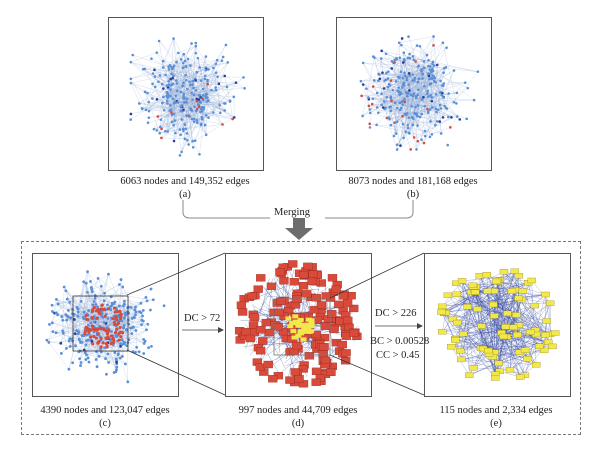 The height and width of the screenshot is (450, 600). I want to click on network-panel-d, so click(298, 325).